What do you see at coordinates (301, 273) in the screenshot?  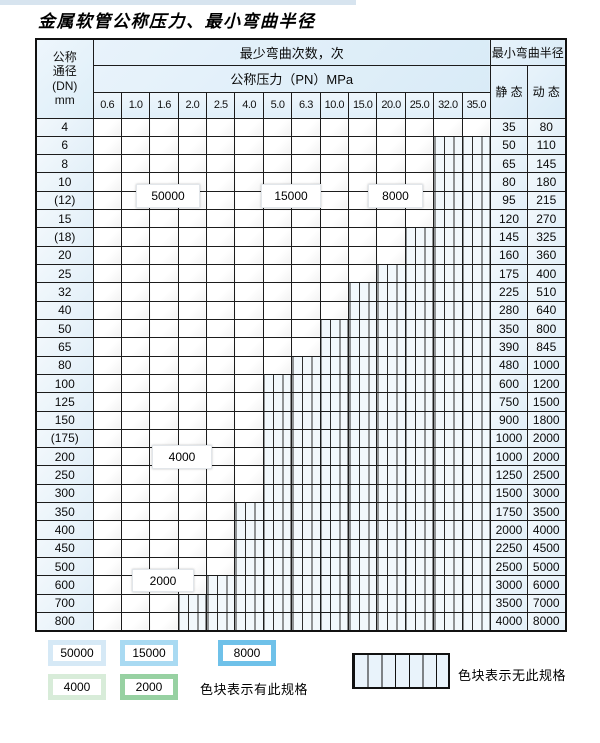 I see `table-row: 25 175 400` at bounding box center [301, 273].